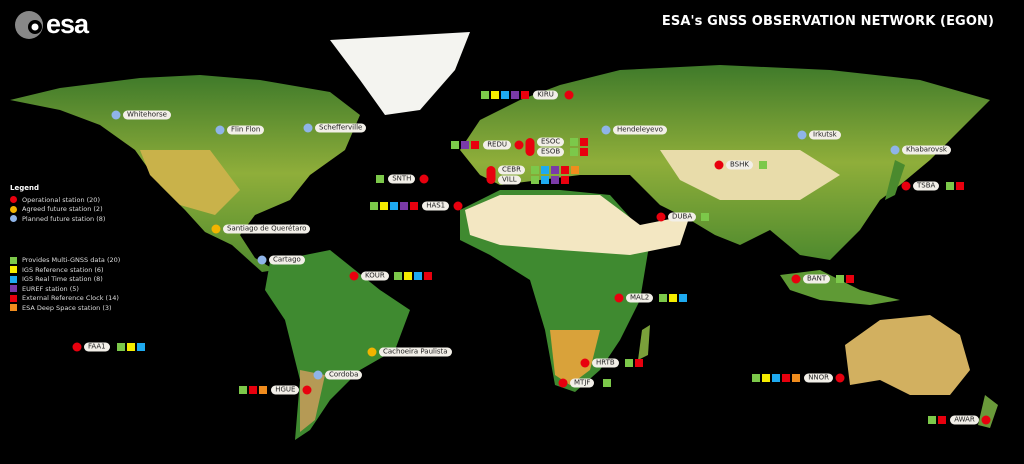 This screenshot has width=1024, height=464. What do you see at coordinates (682, 217) in the screenshot?
I see `station-label-duba: DUBA` at bounding box center [682, 217].